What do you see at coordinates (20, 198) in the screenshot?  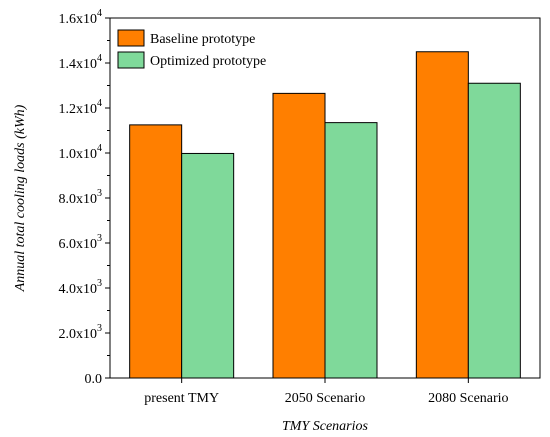 I see `y-axis-label: Annual total cooling loads (kWh)` at bounding box center [20, 198].